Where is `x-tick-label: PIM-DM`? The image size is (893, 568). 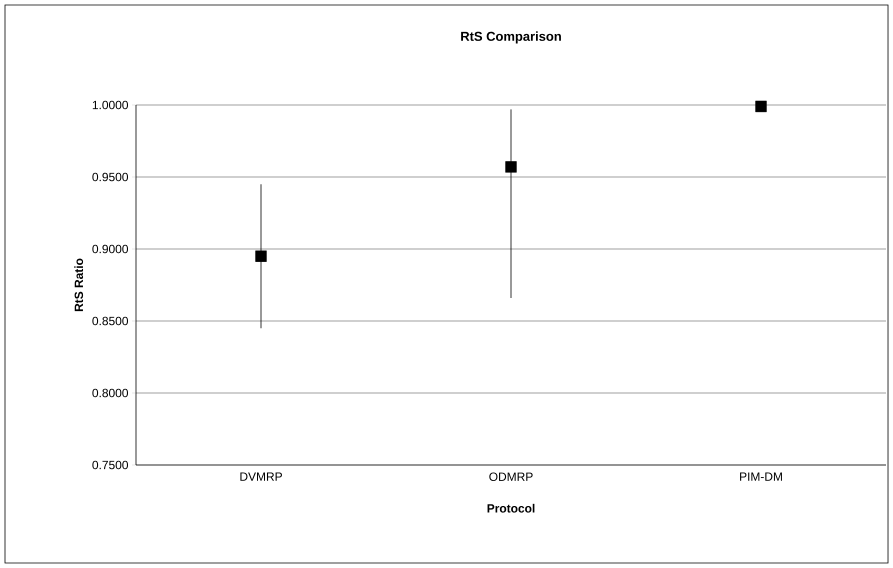 x-tick-label: PIM-DM is located at coordinates (761, 476).